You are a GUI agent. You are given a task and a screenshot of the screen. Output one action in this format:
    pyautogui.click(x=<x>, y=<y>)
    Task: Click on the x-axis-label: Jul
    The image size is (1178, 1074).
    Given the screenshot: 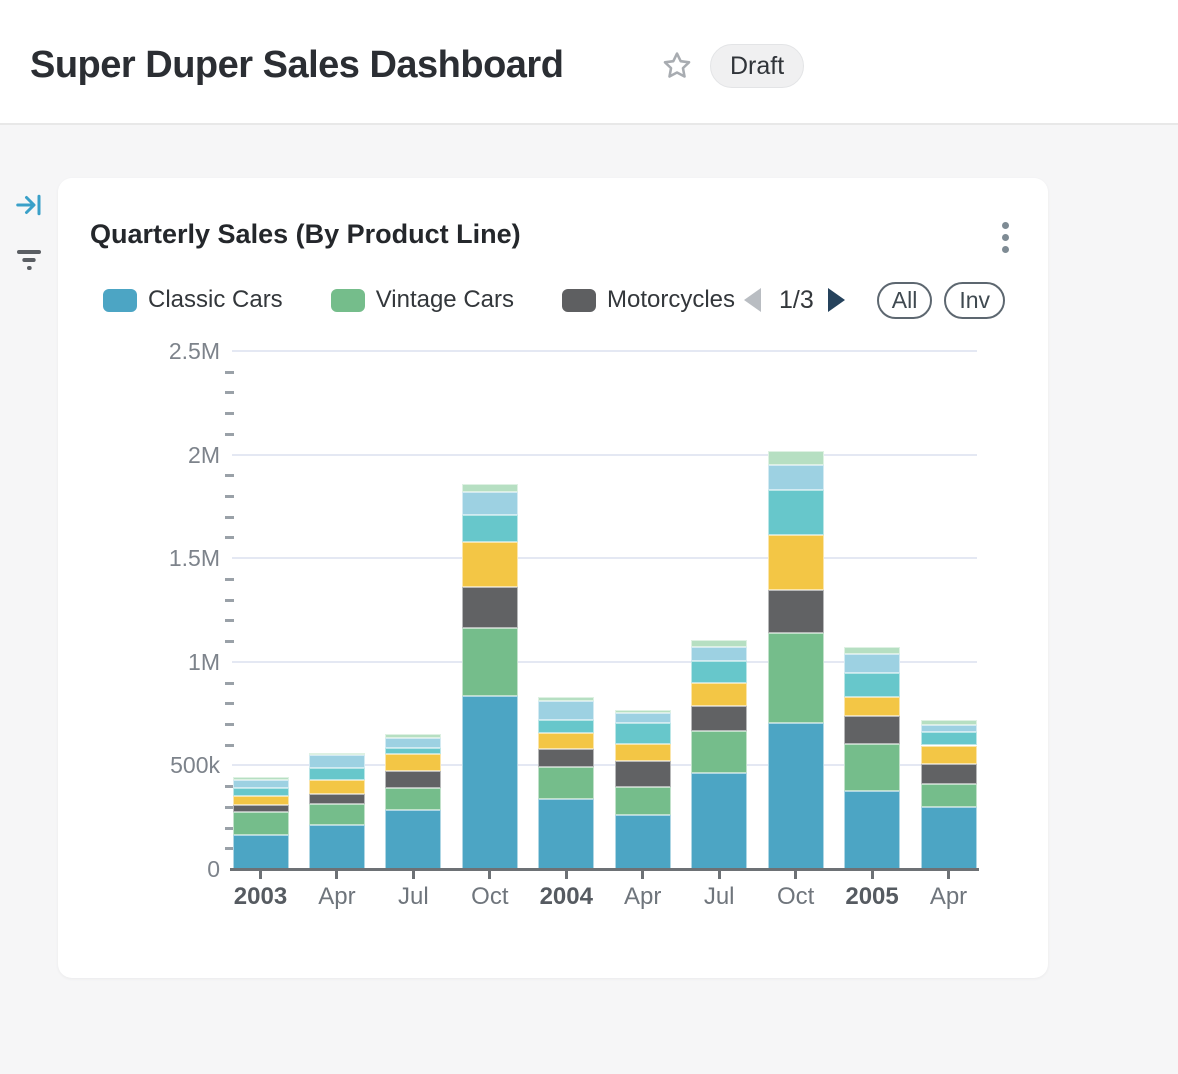 What is the action you would take?
    pyautogui.click(x=719, y=896)
    